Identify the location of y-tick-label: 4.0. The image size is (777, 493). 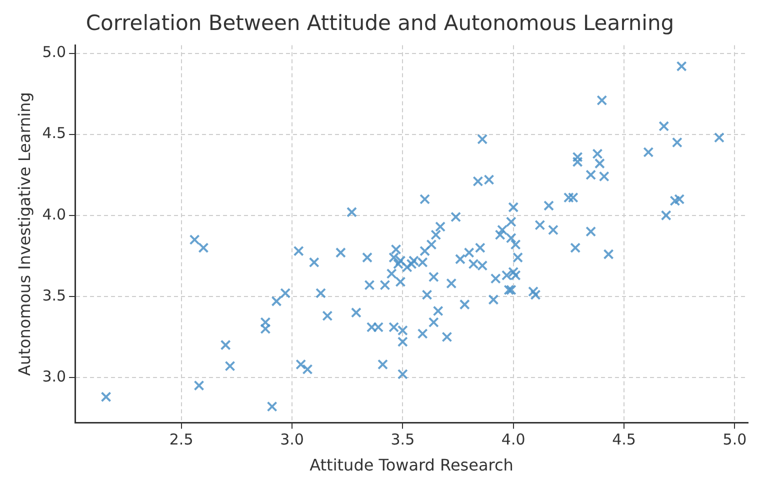
(54, 214).